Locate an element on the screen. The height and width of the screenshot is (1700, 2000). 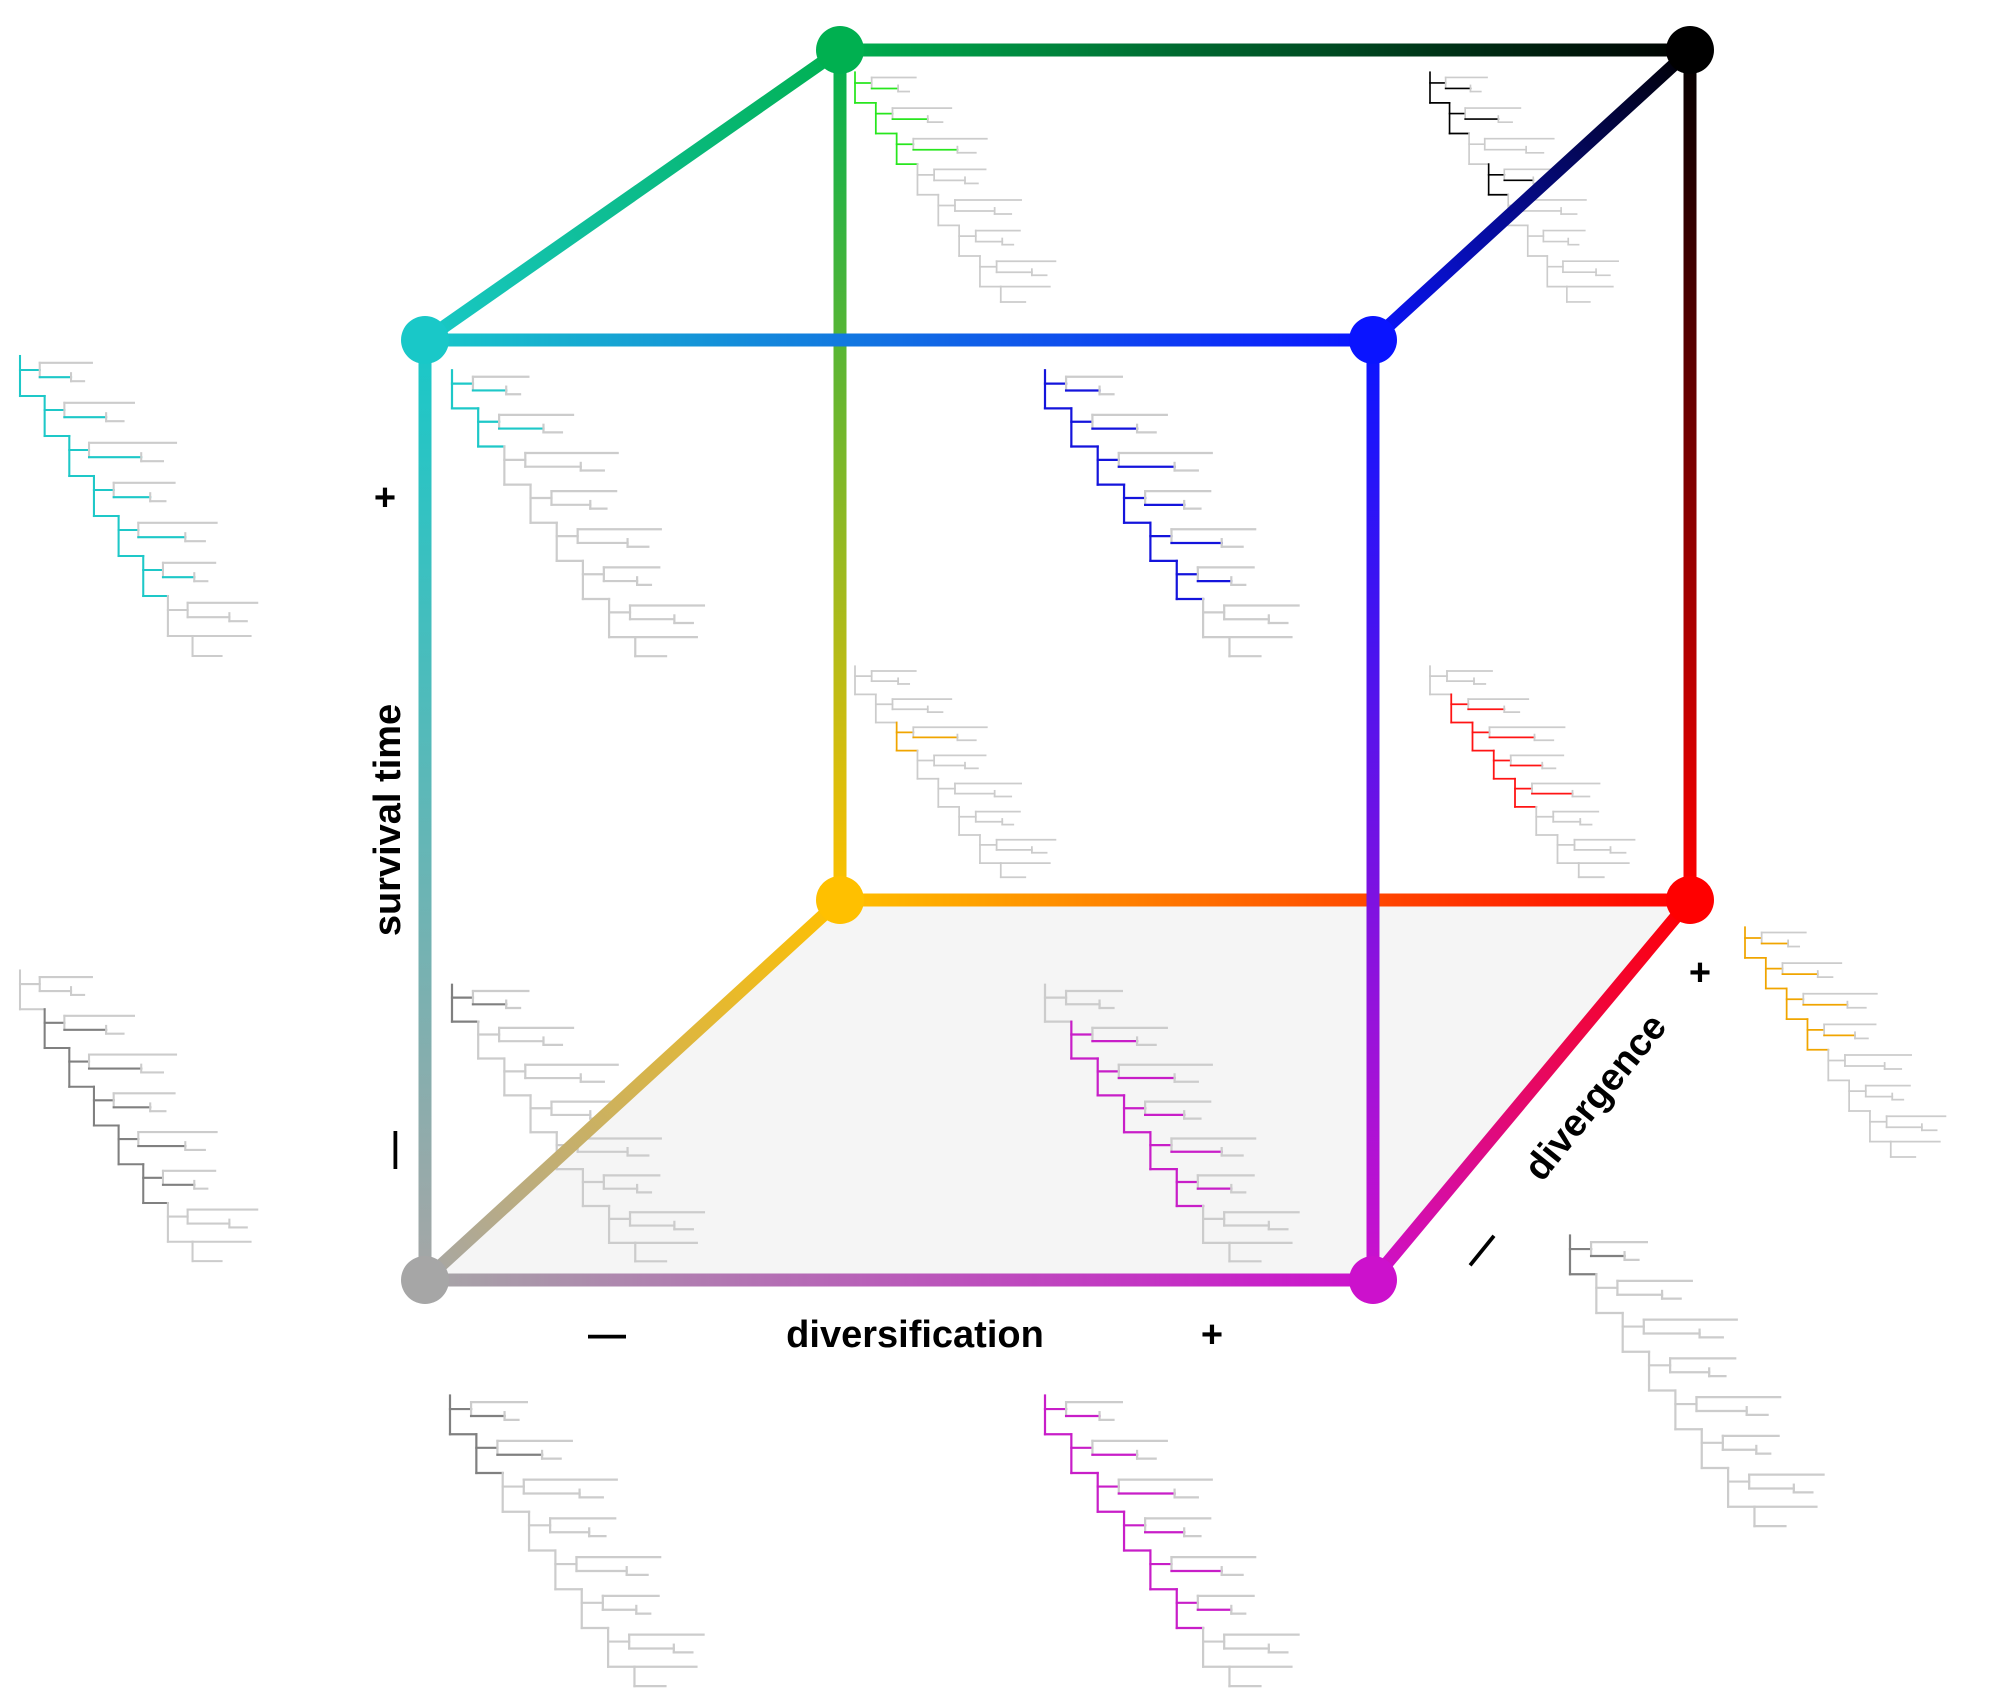
vertex-front-top-left is located at coordinates (425, 340).